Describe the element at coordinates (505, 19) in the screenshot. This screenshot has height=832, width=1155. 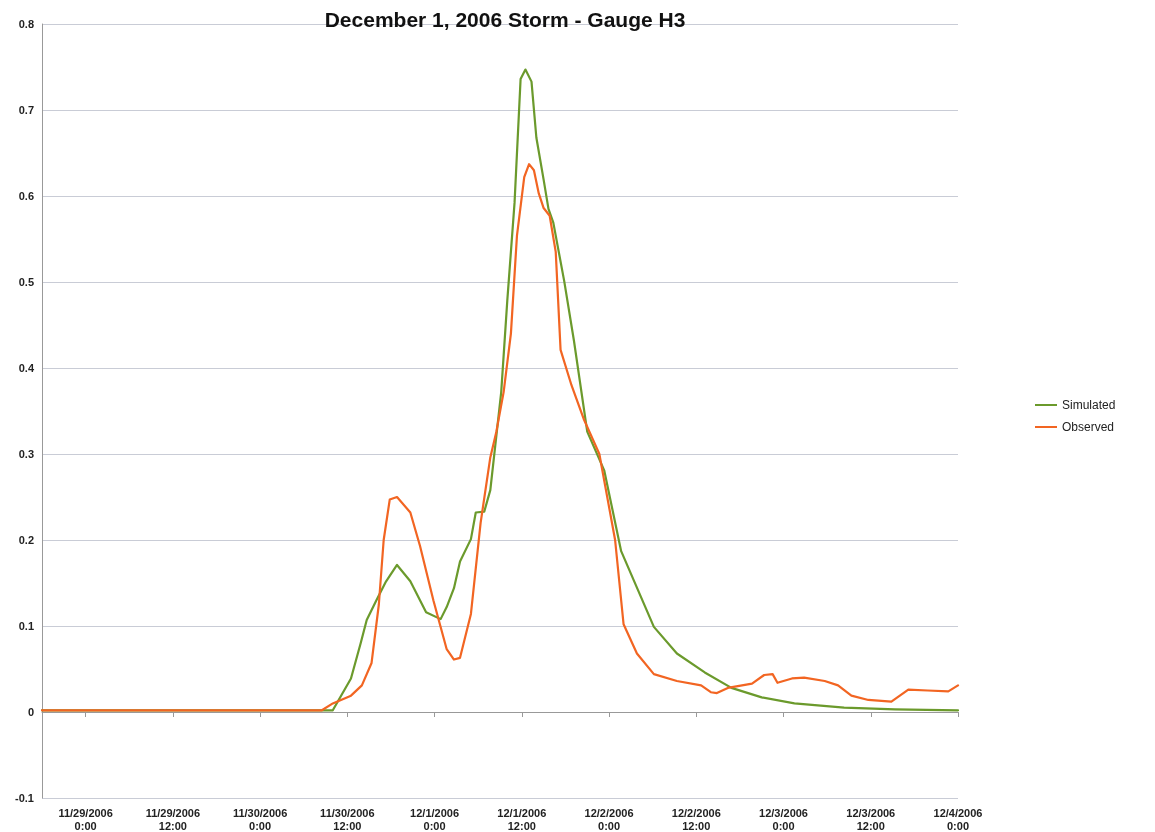
I see `chart-title: December 1, 2006 Storm - Gauge H3` at that location.